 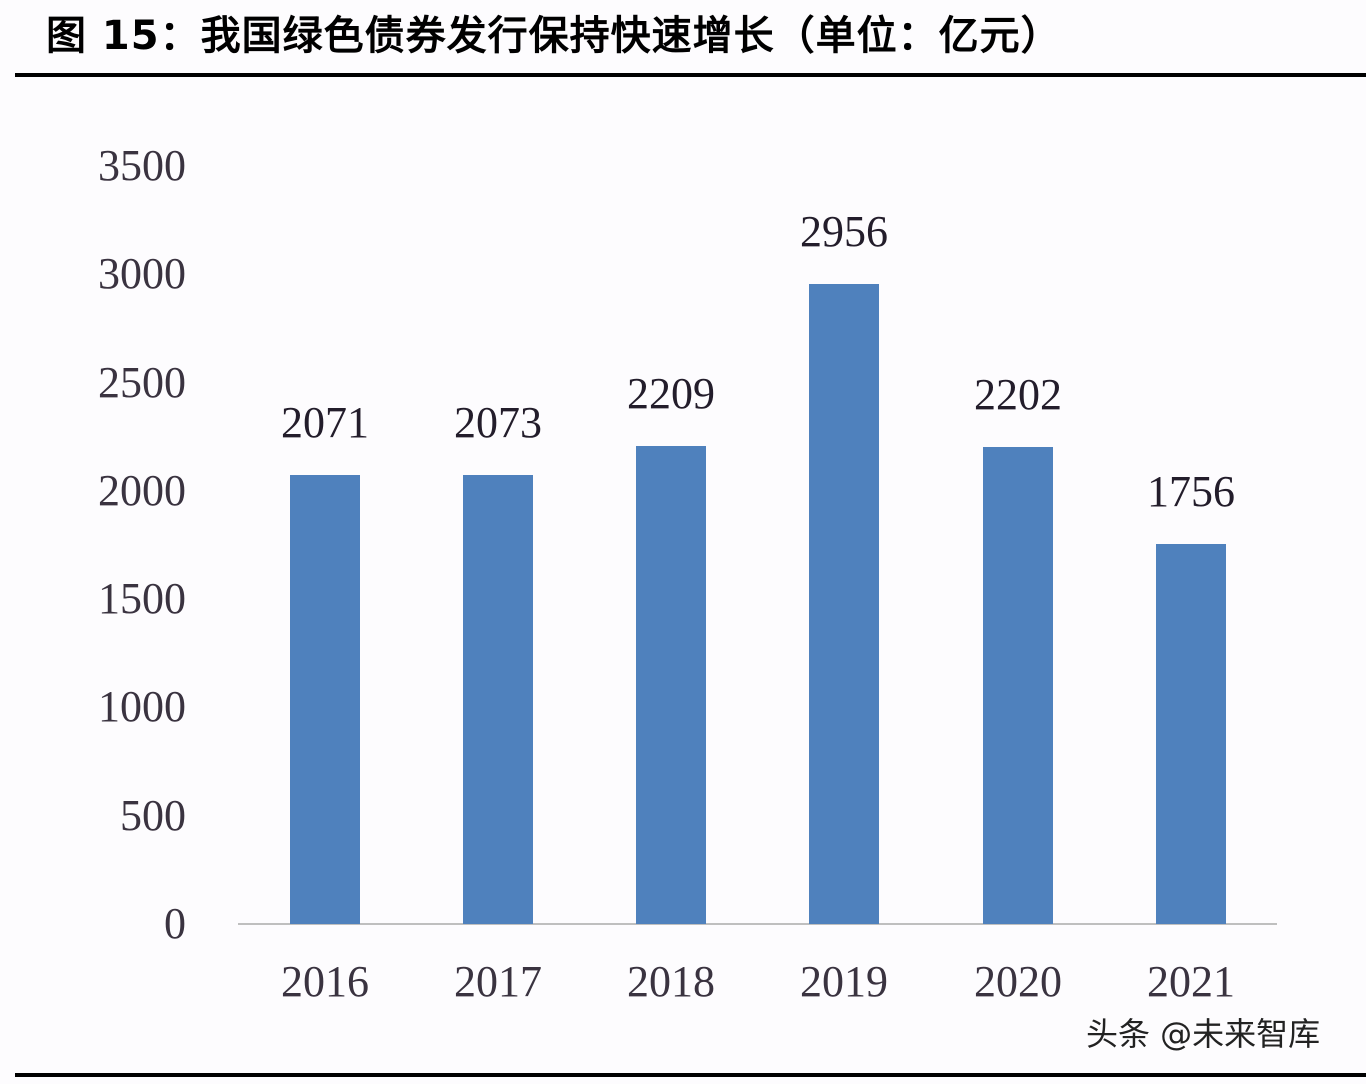 What do you see at coordinates (142, 599) in the screenshot?
I see `y-tick-label: 1500` at bounding box center [142, 599].